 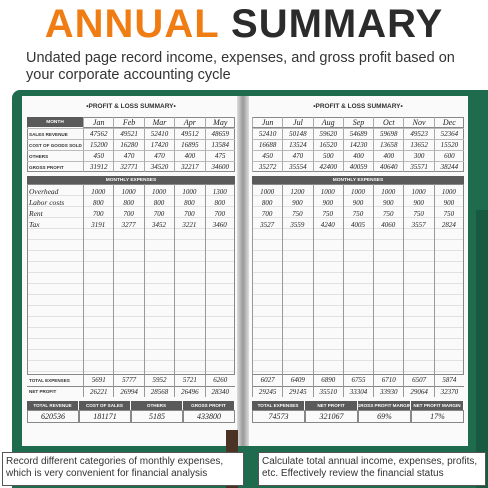 What do you see at coordinates (98, 133) in the screenshot?
I see `pl-value: 47562` at bounding box center [98, 133].